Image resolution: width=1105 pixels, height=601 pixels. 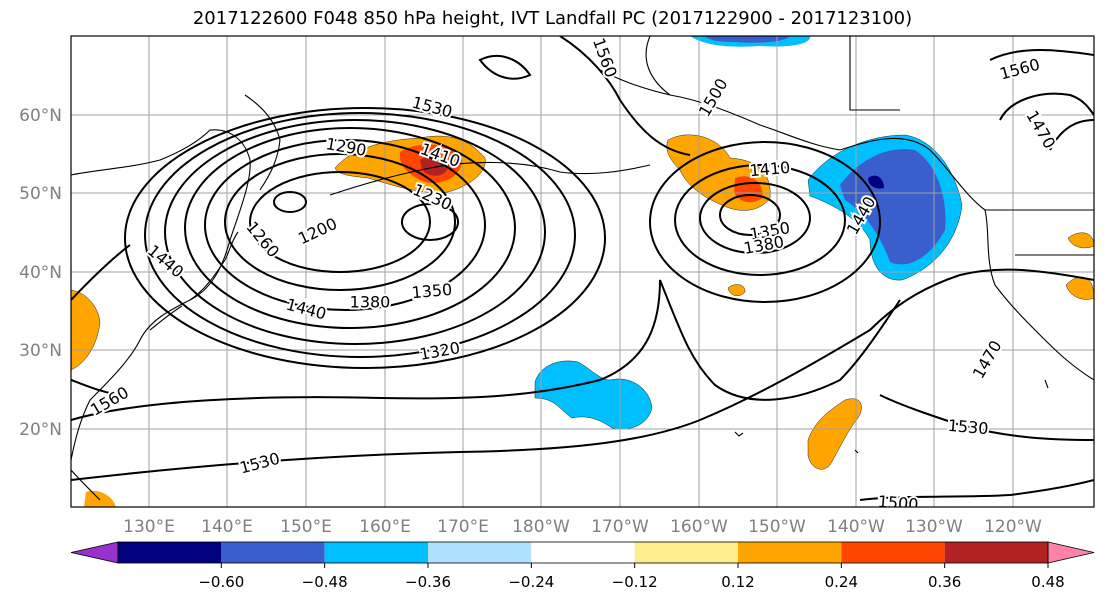 I want to click on colorbar-tick-label: 0.36, so click(x=944, y=582).